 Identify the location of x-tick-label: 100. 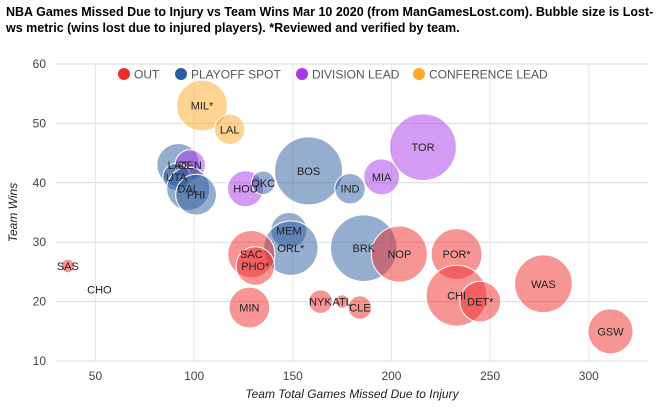
(194, 376).